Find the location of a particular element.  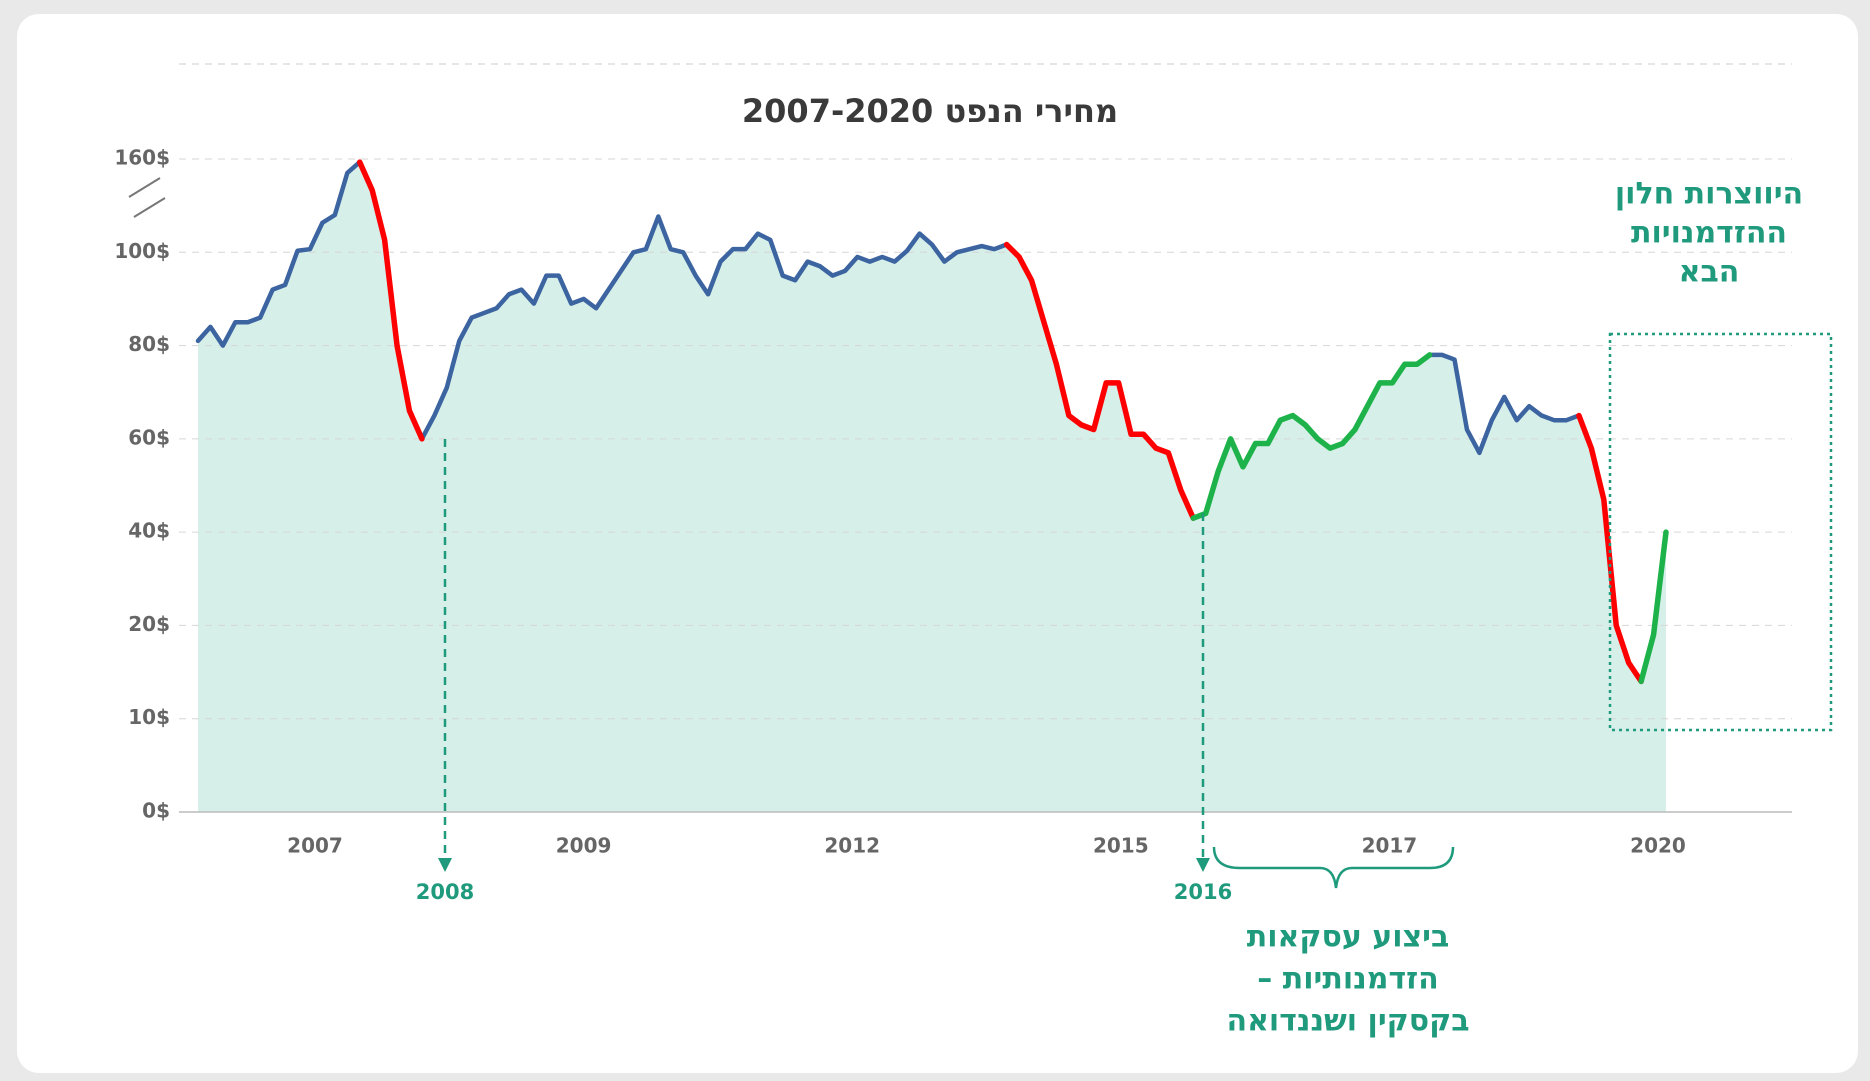

annotation-text: בקסקין ושננדואה is located at coordinates (1347, 1021).